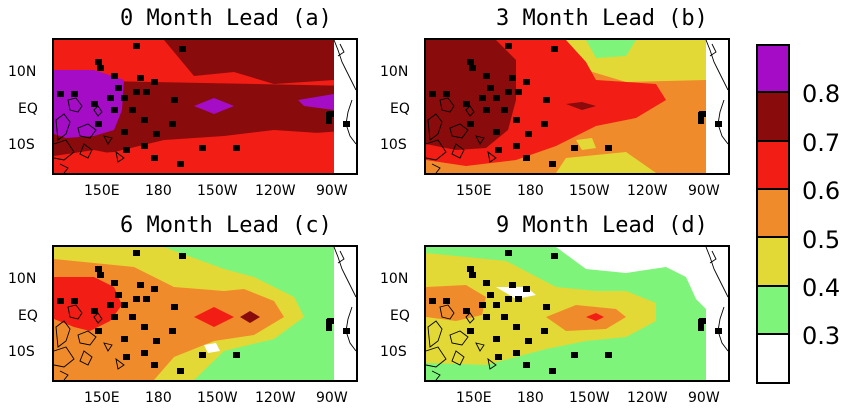 This screenshot has height=410, width=844. I want to click on lat-label-10n: 10N, so click(394, 279).